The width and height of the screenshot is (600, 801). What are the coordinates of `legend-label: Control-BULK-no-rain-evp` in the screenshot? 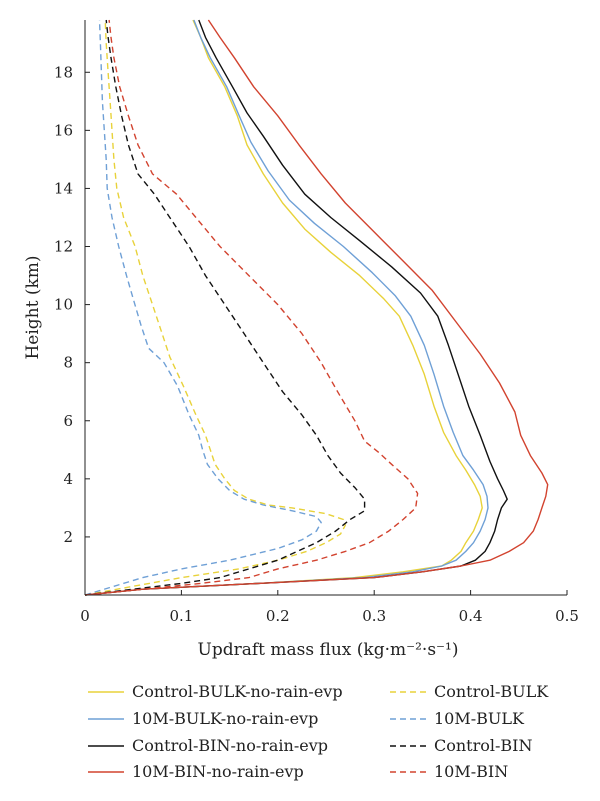 It's located at (237, 691).